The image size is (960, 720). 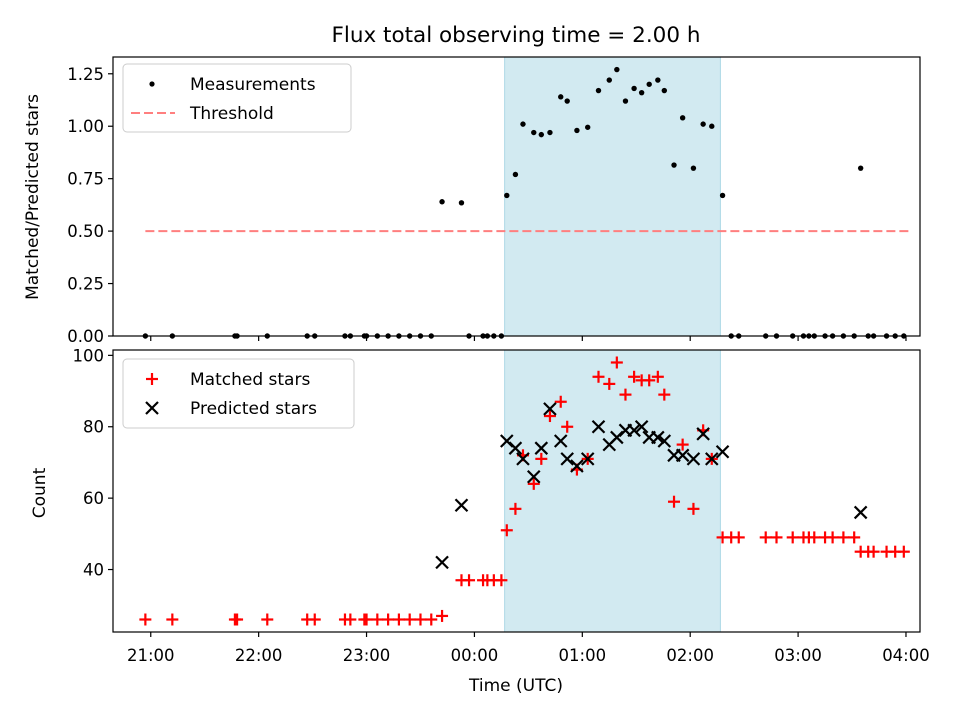 I want to click on chart-title: Flux total observing time = 2.00 h, so click(x=516, y=35).